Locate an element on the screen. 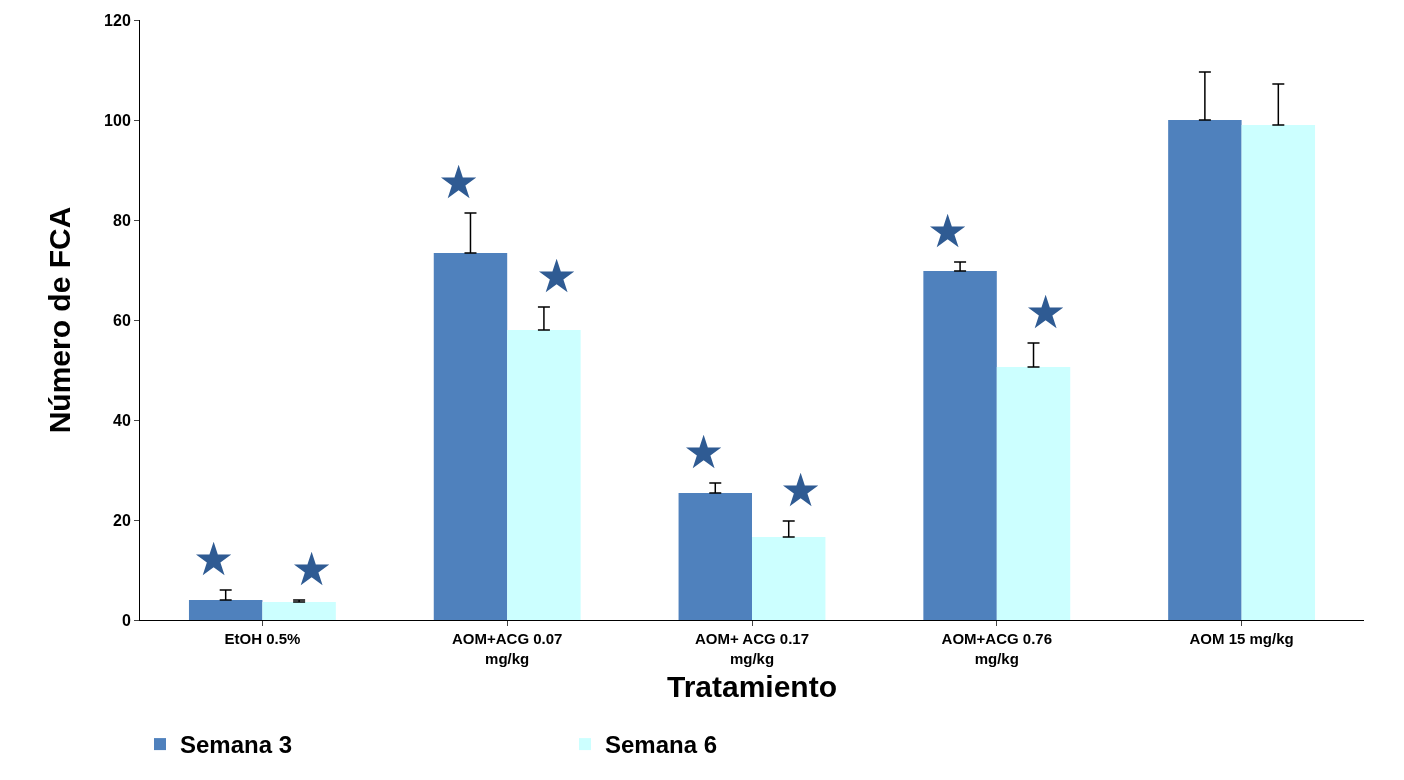 The height and width of the screenshot is (780, 1404). y-tick-label: 120 is located at coordinates (117, 20).